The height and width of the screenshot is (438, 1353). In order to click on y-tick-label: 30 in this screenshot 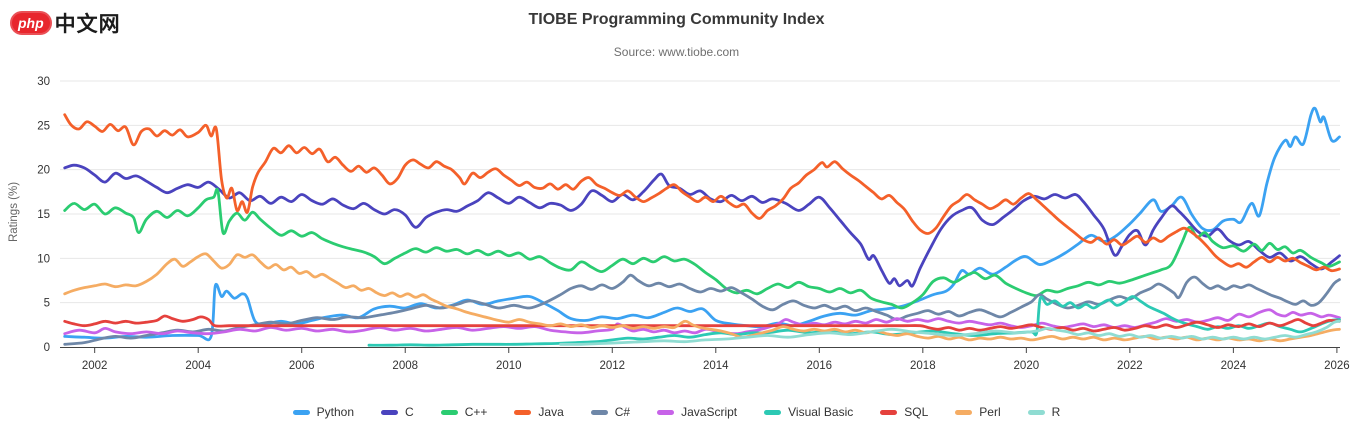, I will do `click(43, 82)`.